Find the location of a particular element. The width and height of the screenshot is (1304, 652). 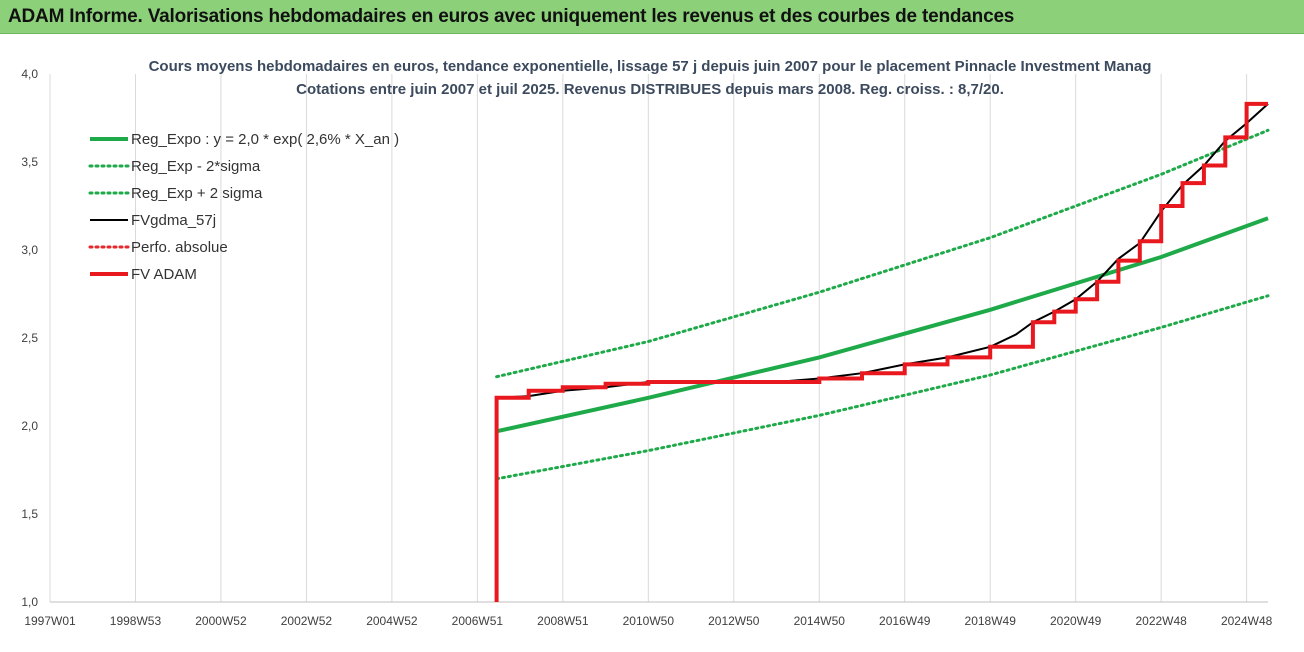

x-tick-label: 2016W49 is located at coordinates (905, 621).